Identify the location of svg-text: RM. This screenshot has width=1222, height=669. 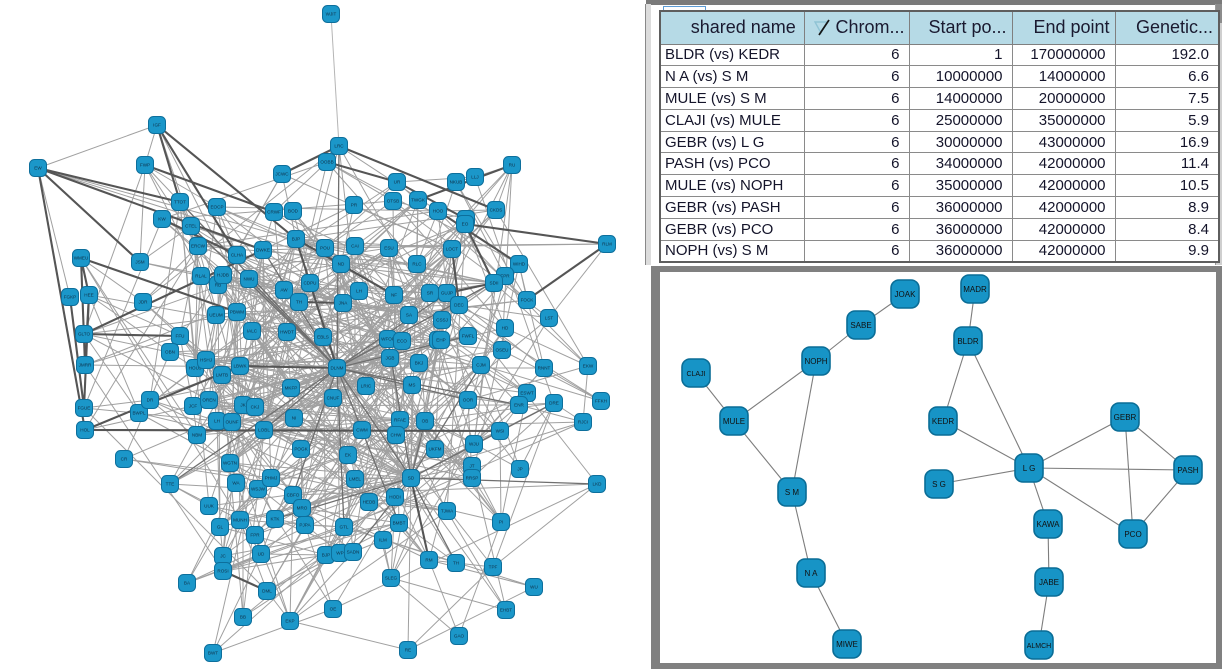
(428, 560).